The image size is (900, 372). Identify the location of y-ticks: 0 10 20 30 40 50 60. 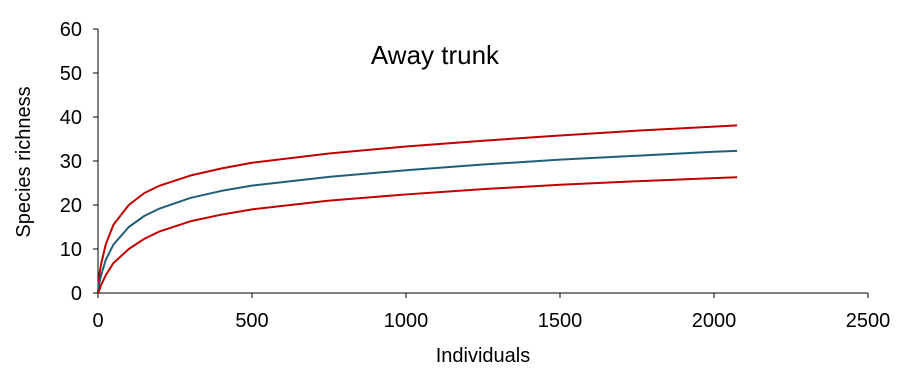
(79, 162).